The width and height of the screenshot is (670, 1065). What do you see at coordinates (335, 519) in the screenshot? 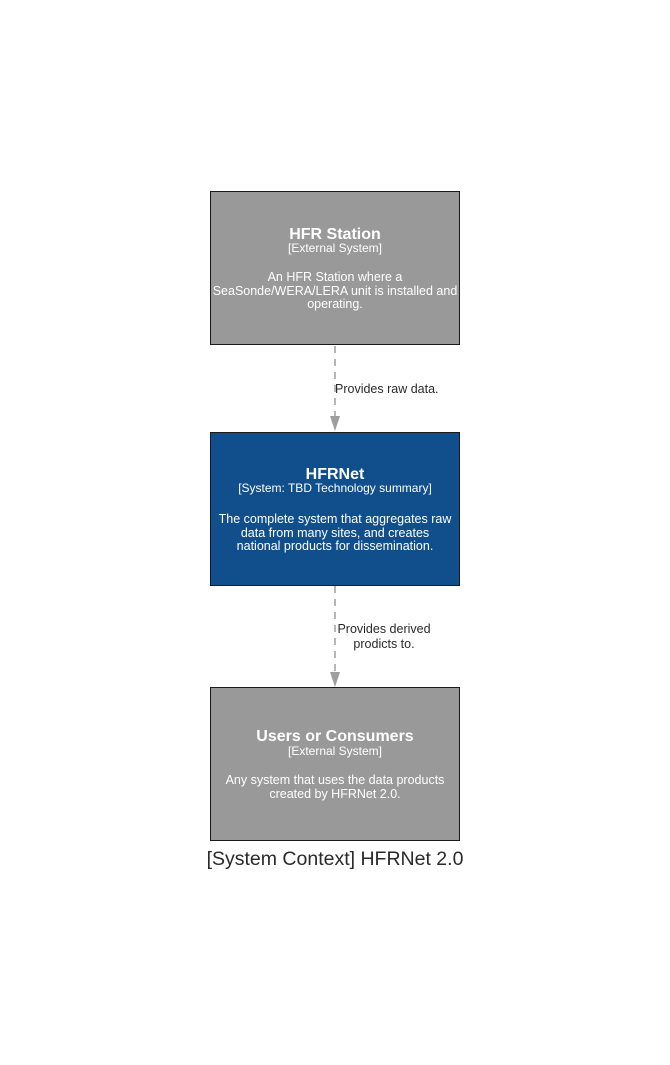
I see `description-line: The complete system that aggregates raw` at bounding box center [335, 519].